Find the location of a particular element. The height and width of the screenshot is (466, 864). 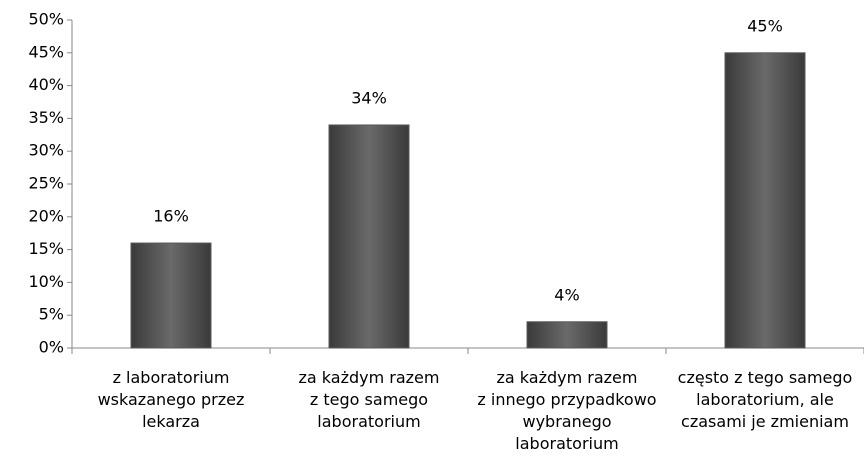

value-label: 4% is located at coordinates (566, 294).